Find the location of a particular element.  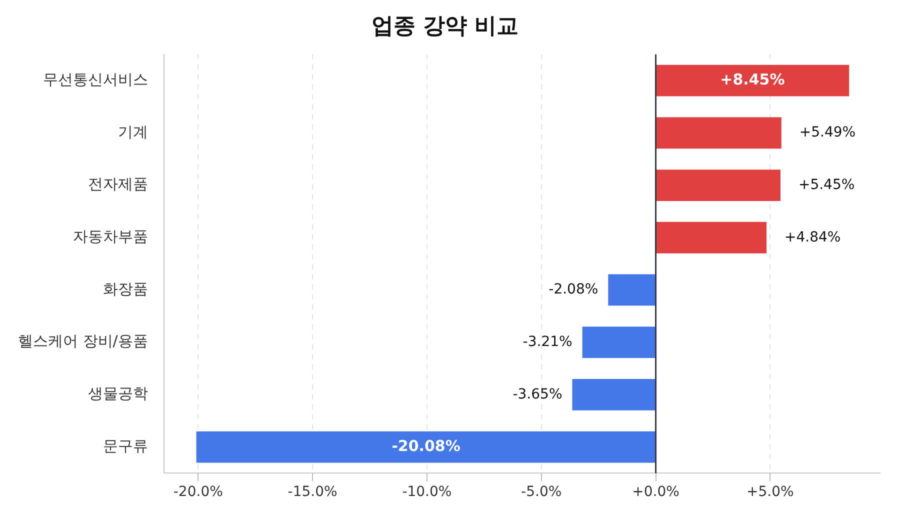

y-tick-label: 생물공학 is located at coordinates (118, 393).